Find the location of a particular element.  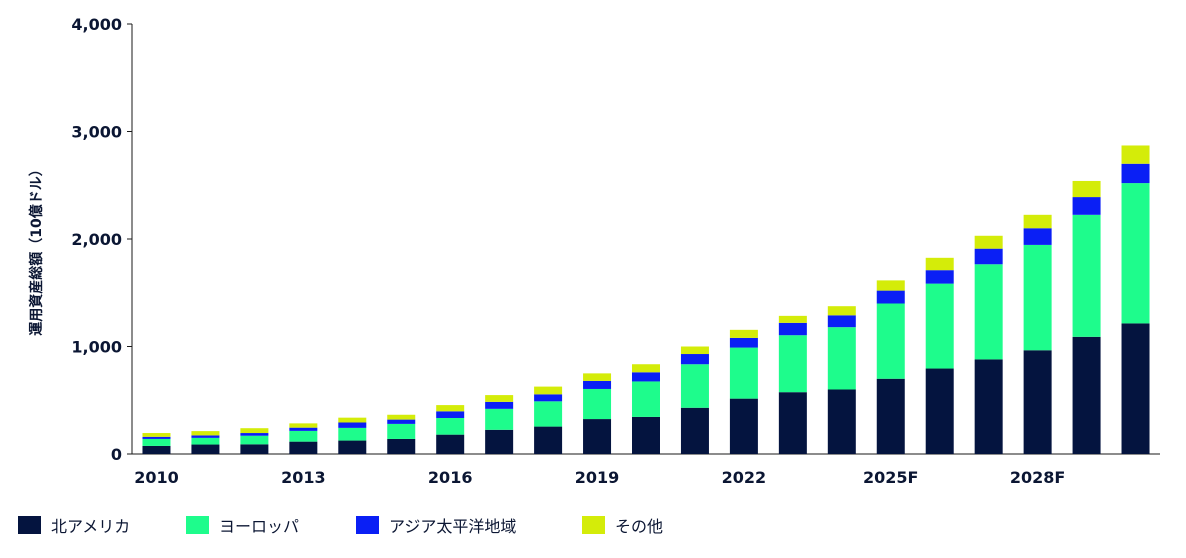

y-axis-title: 運用資産総額（10億ドル） is located at coordinates (36, 248).